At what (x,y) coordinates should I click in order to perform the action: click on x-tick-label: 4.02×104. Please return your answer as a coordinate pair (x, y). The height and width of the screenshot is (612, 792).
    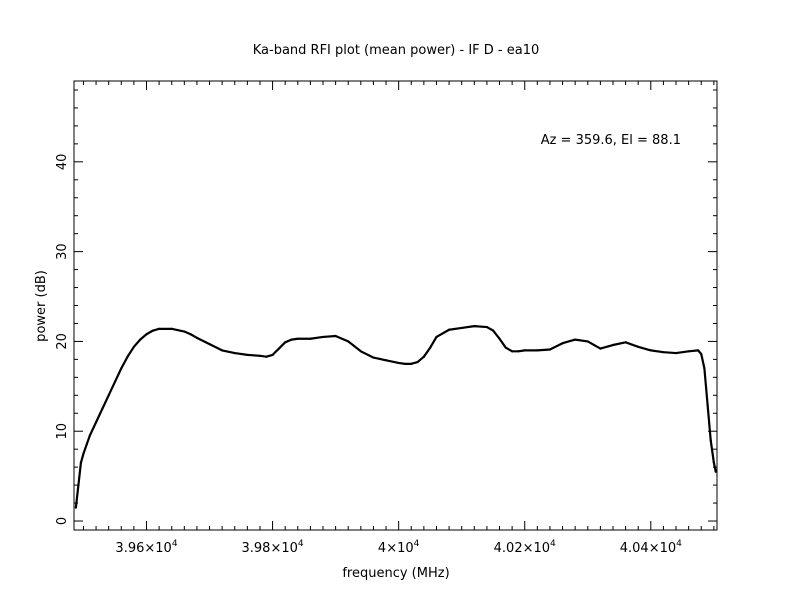
    Looking at the image, I should click on (525, 547).